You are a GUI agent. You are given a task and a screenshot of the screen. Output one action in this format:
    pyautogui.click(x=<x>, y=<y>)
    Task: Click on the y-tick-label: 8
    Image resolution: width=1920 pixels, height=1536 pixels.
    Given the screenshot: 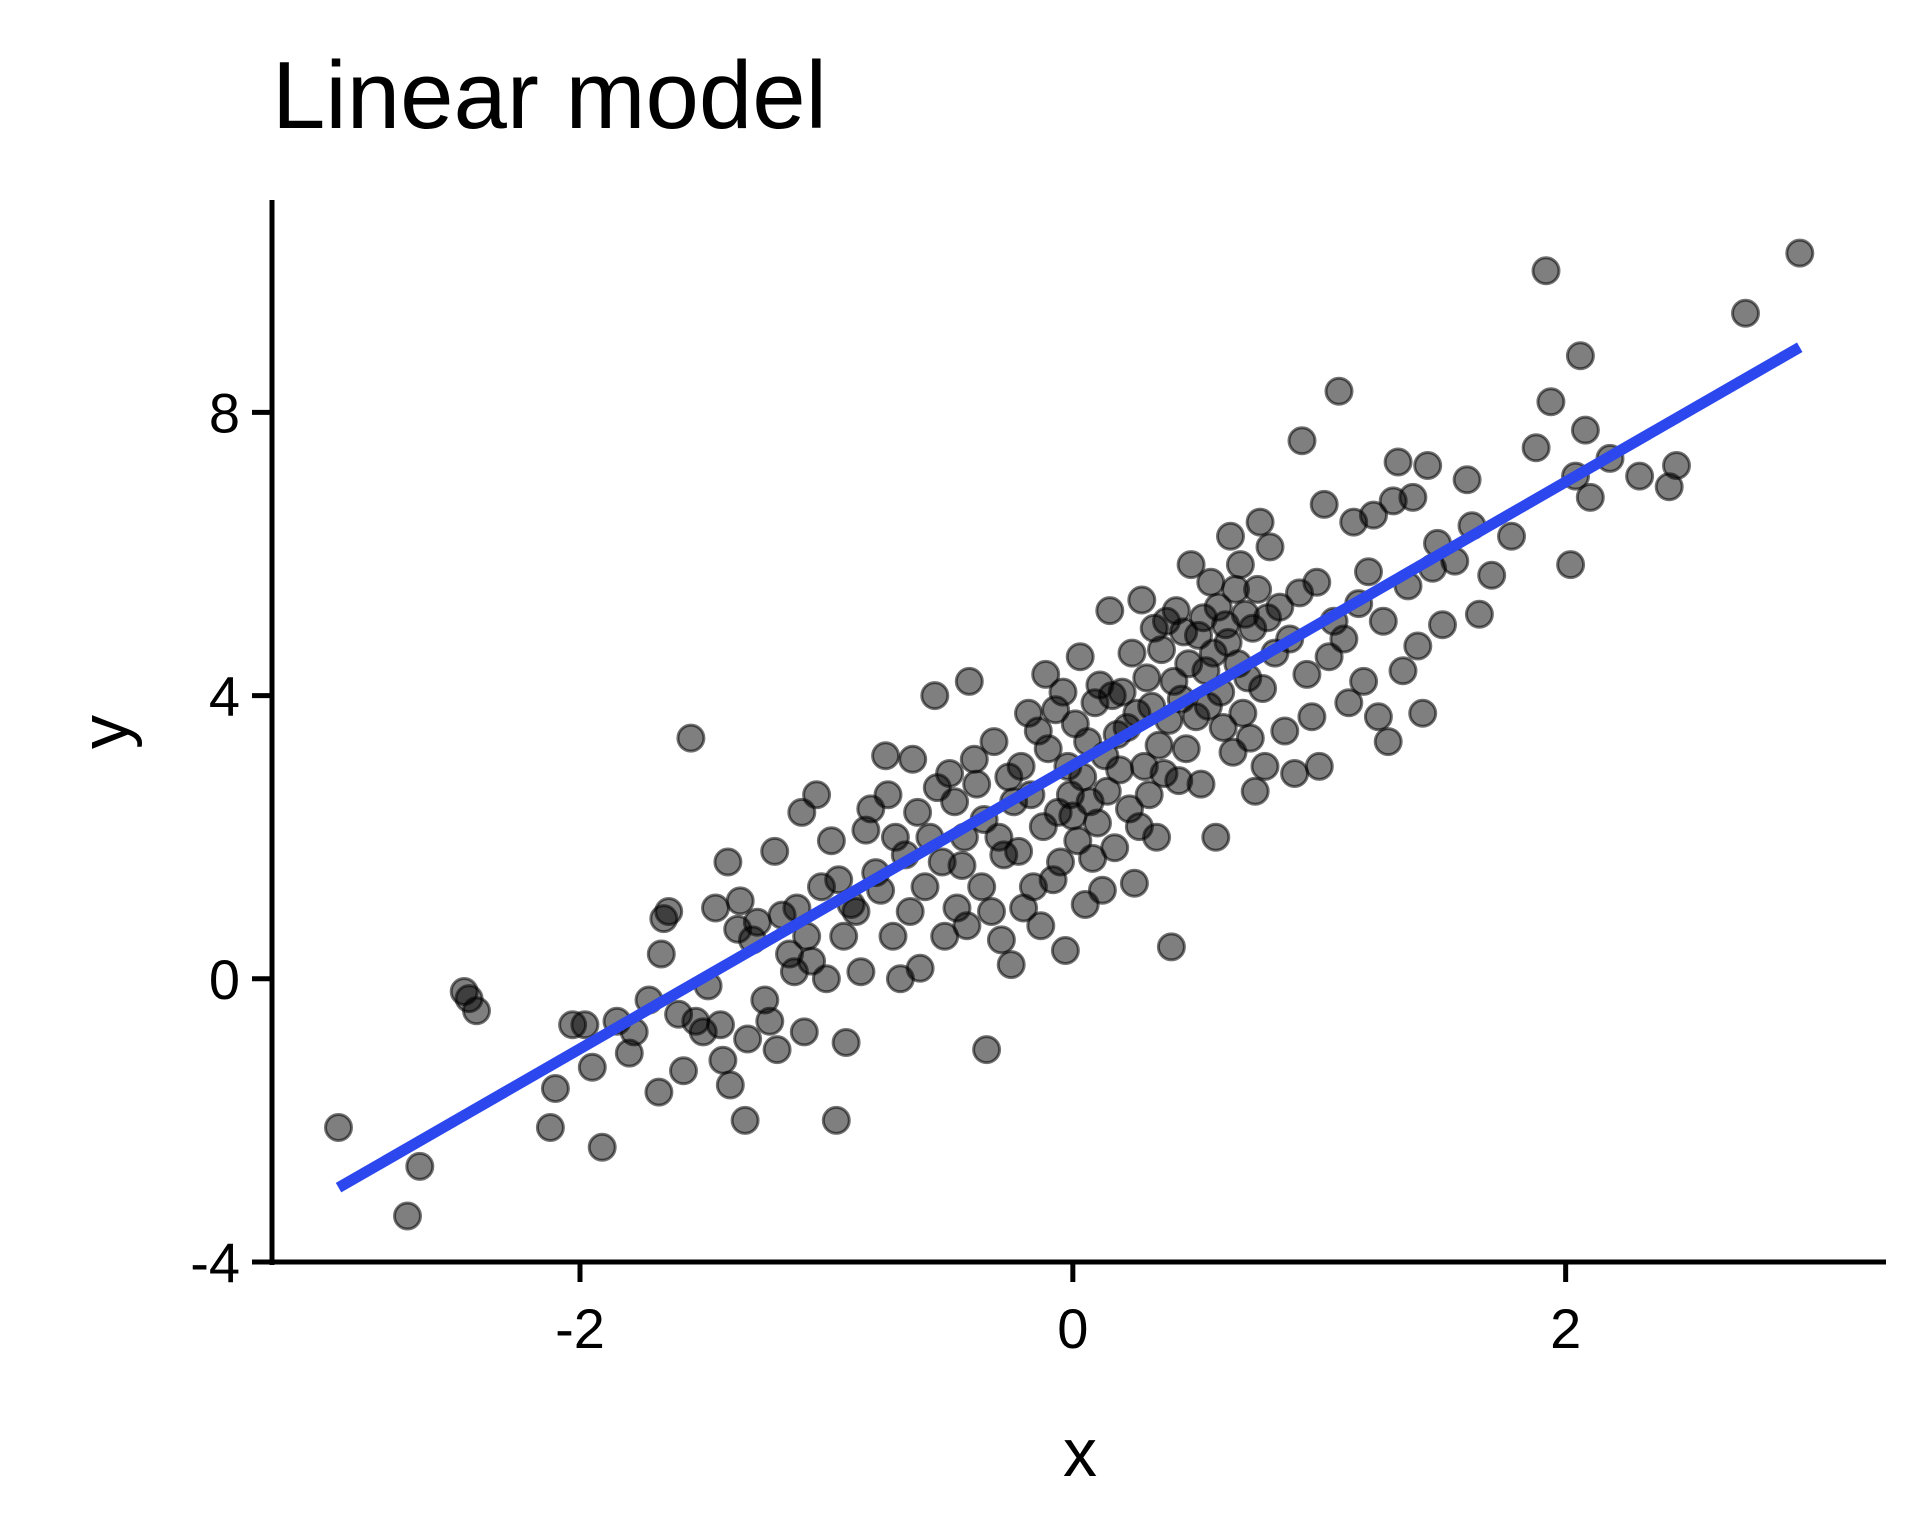 What is the action you would take?
    pyautogui.click(x=224, y=412)
    